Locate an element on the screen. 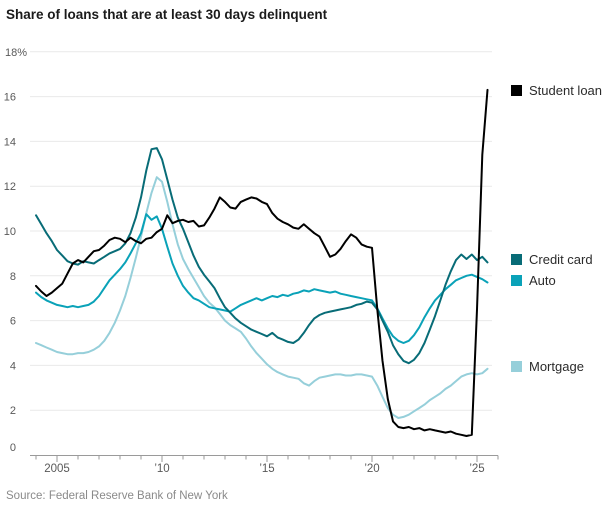  legend-label-credit-card: Credit card is located at coordinates (561, 259).